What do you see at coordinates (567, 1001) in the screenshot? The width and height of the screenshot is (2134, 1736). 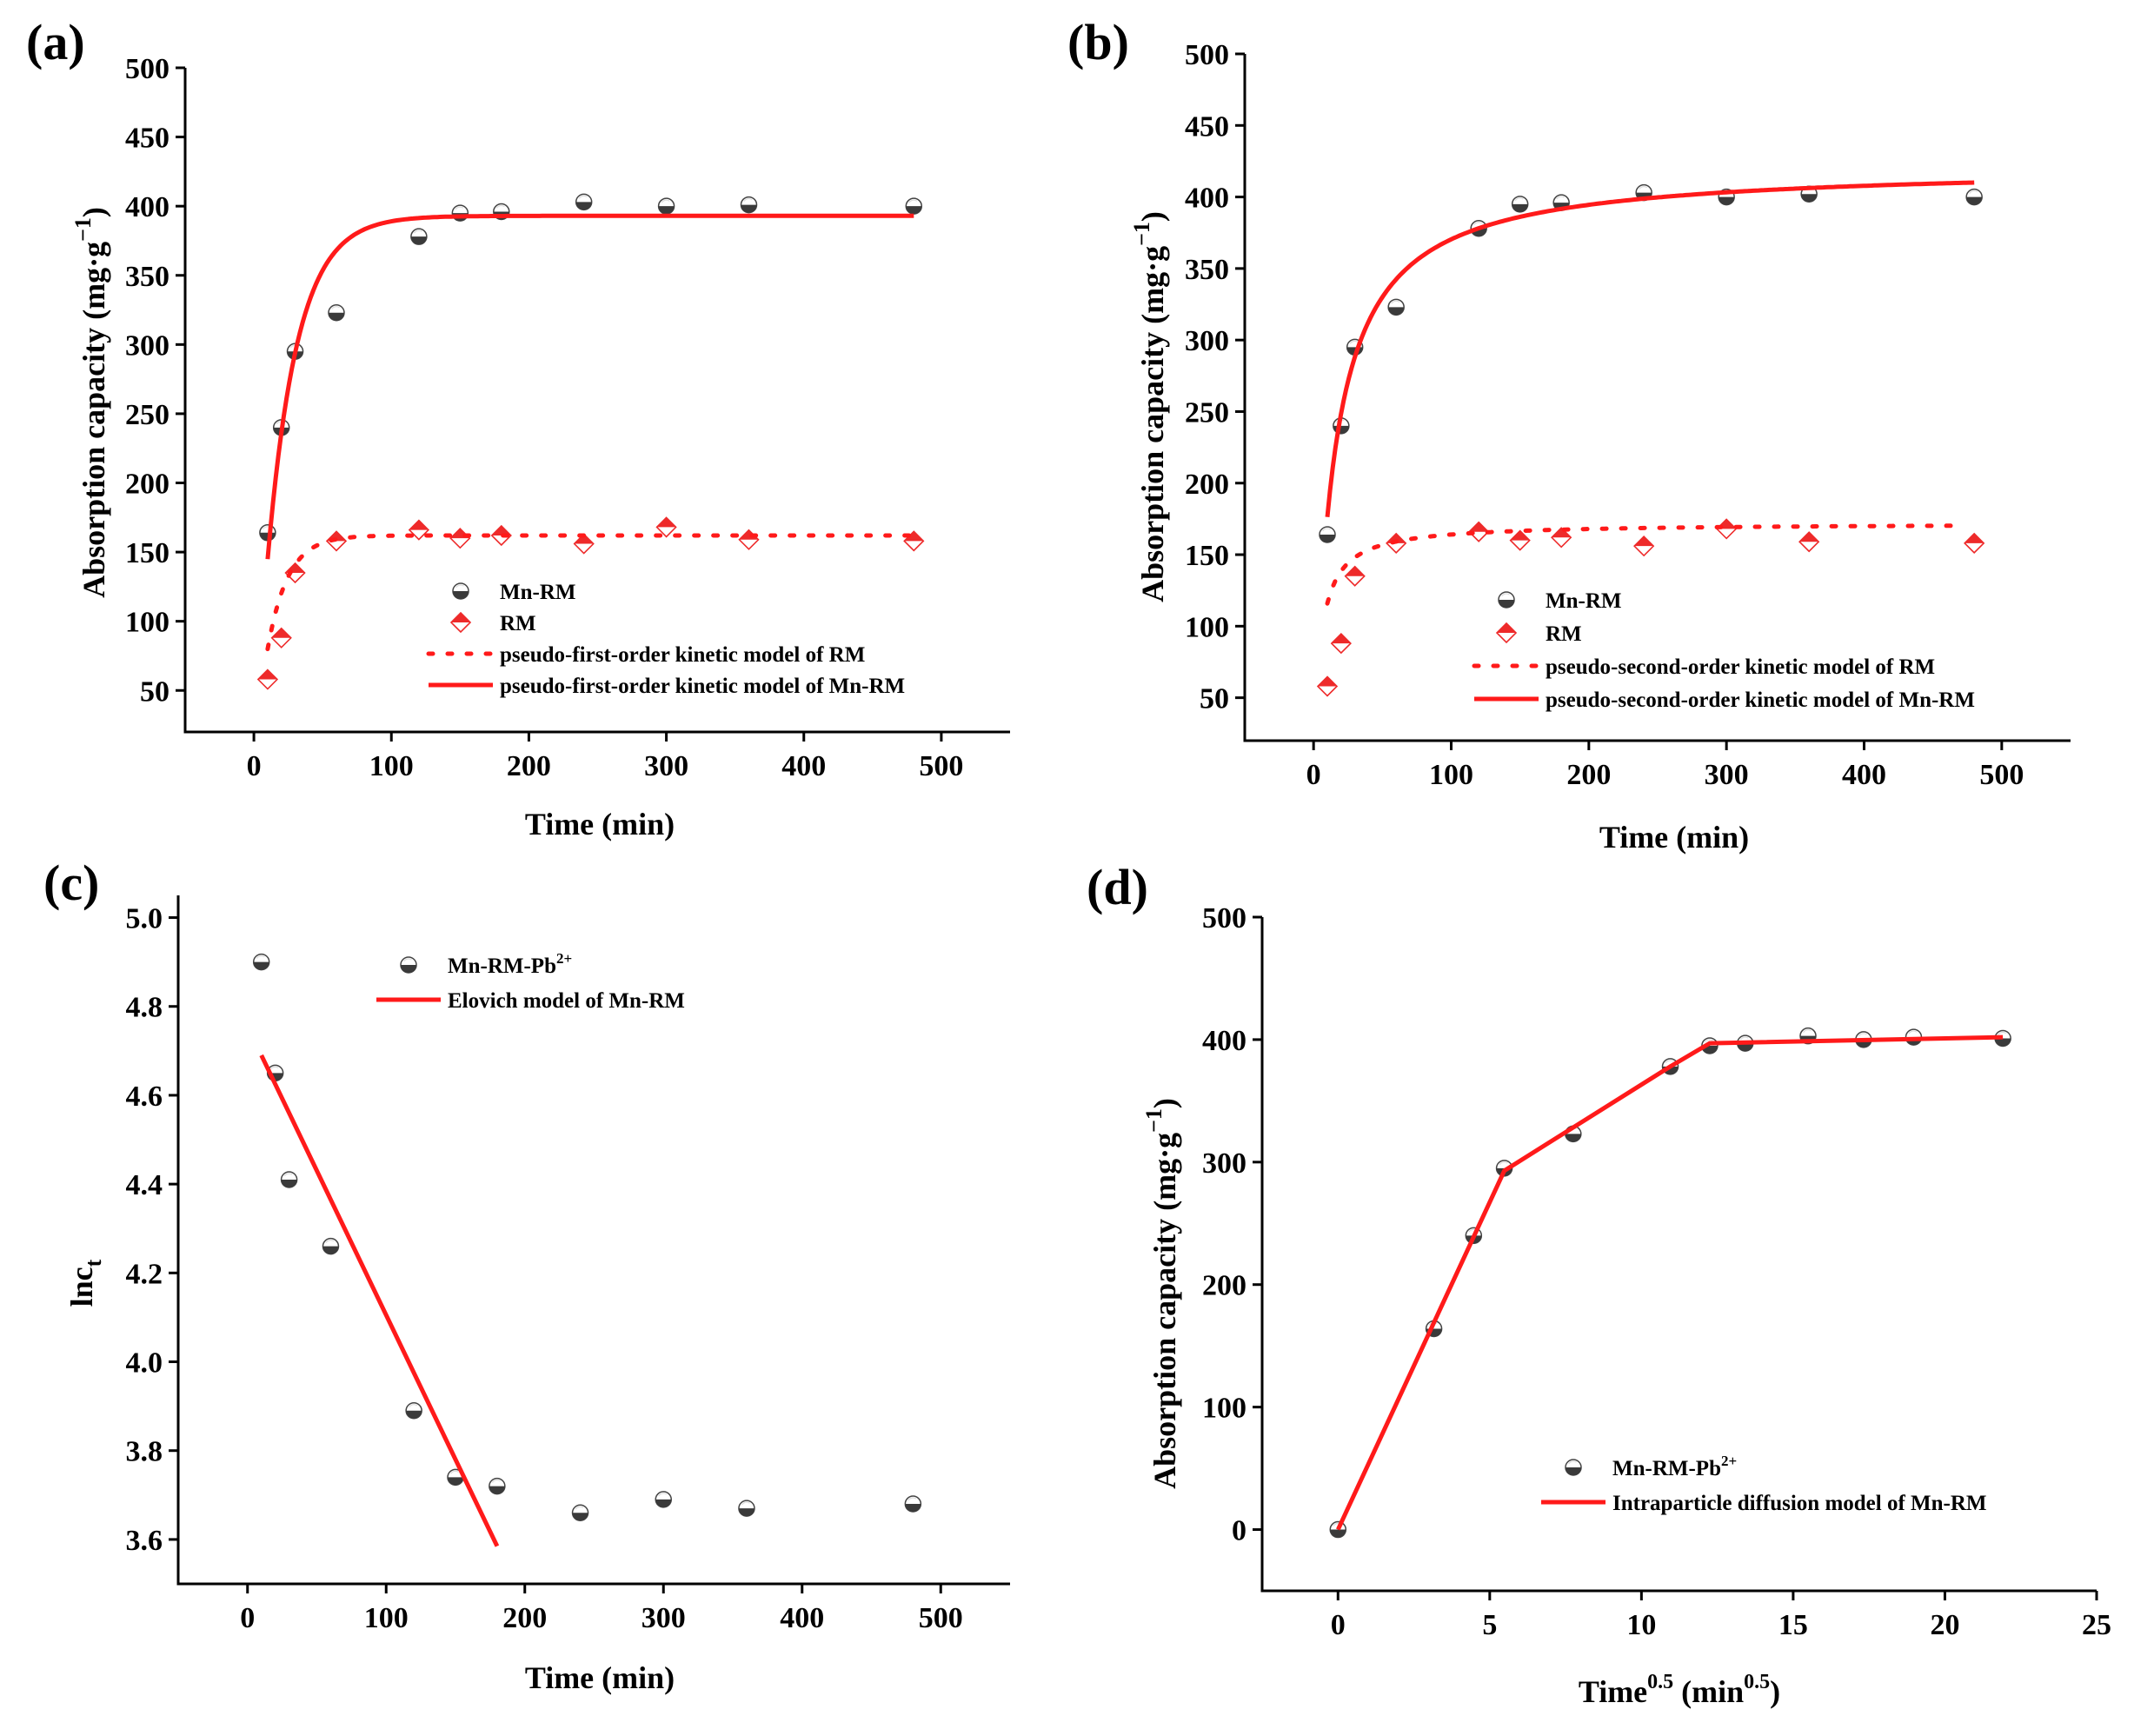 I see `legend-label: Elovich model of Mn-RM` at bounding box center [567, 1001].